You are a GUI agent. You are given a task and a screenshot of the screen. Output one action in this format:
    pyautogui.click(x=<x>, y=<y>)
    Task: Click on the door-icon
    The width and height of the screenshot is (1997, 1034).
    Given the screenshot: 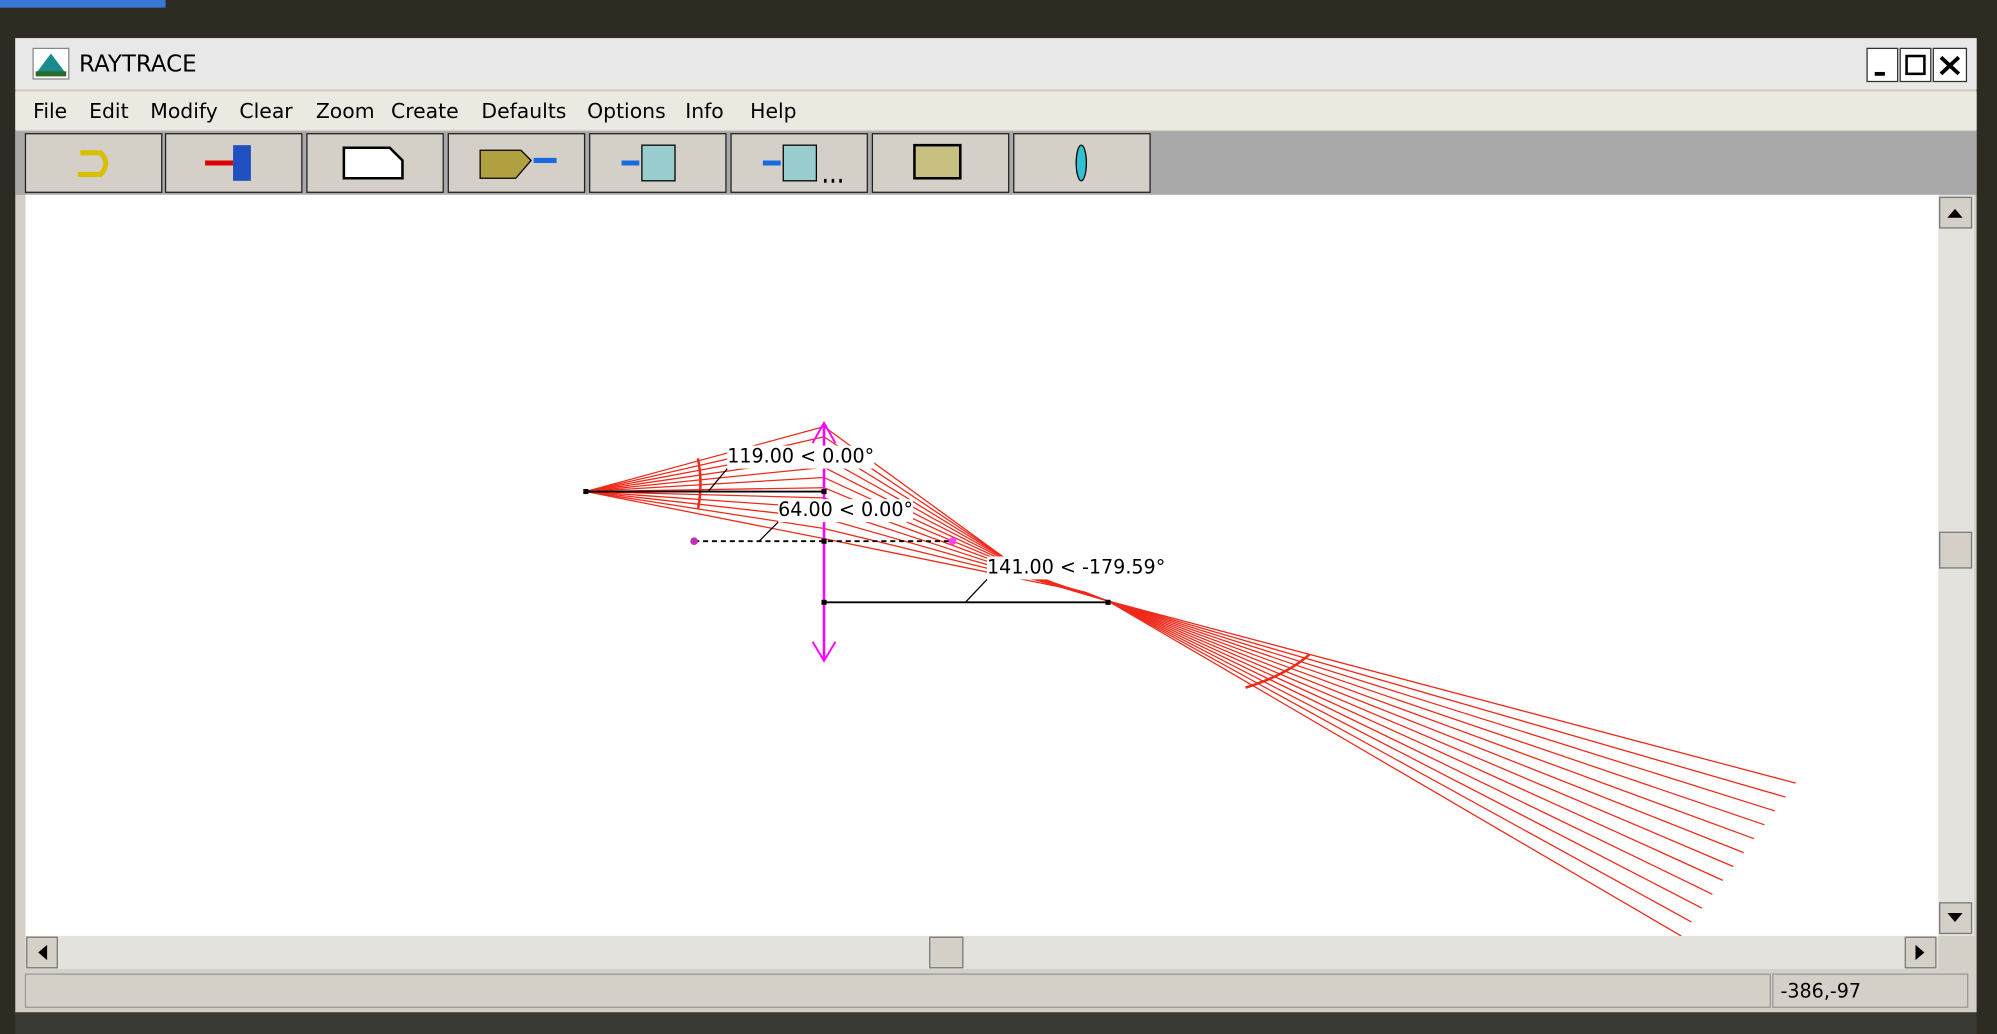 What is the action you would take?
    pyautogui.click(x=242, y=163)
    